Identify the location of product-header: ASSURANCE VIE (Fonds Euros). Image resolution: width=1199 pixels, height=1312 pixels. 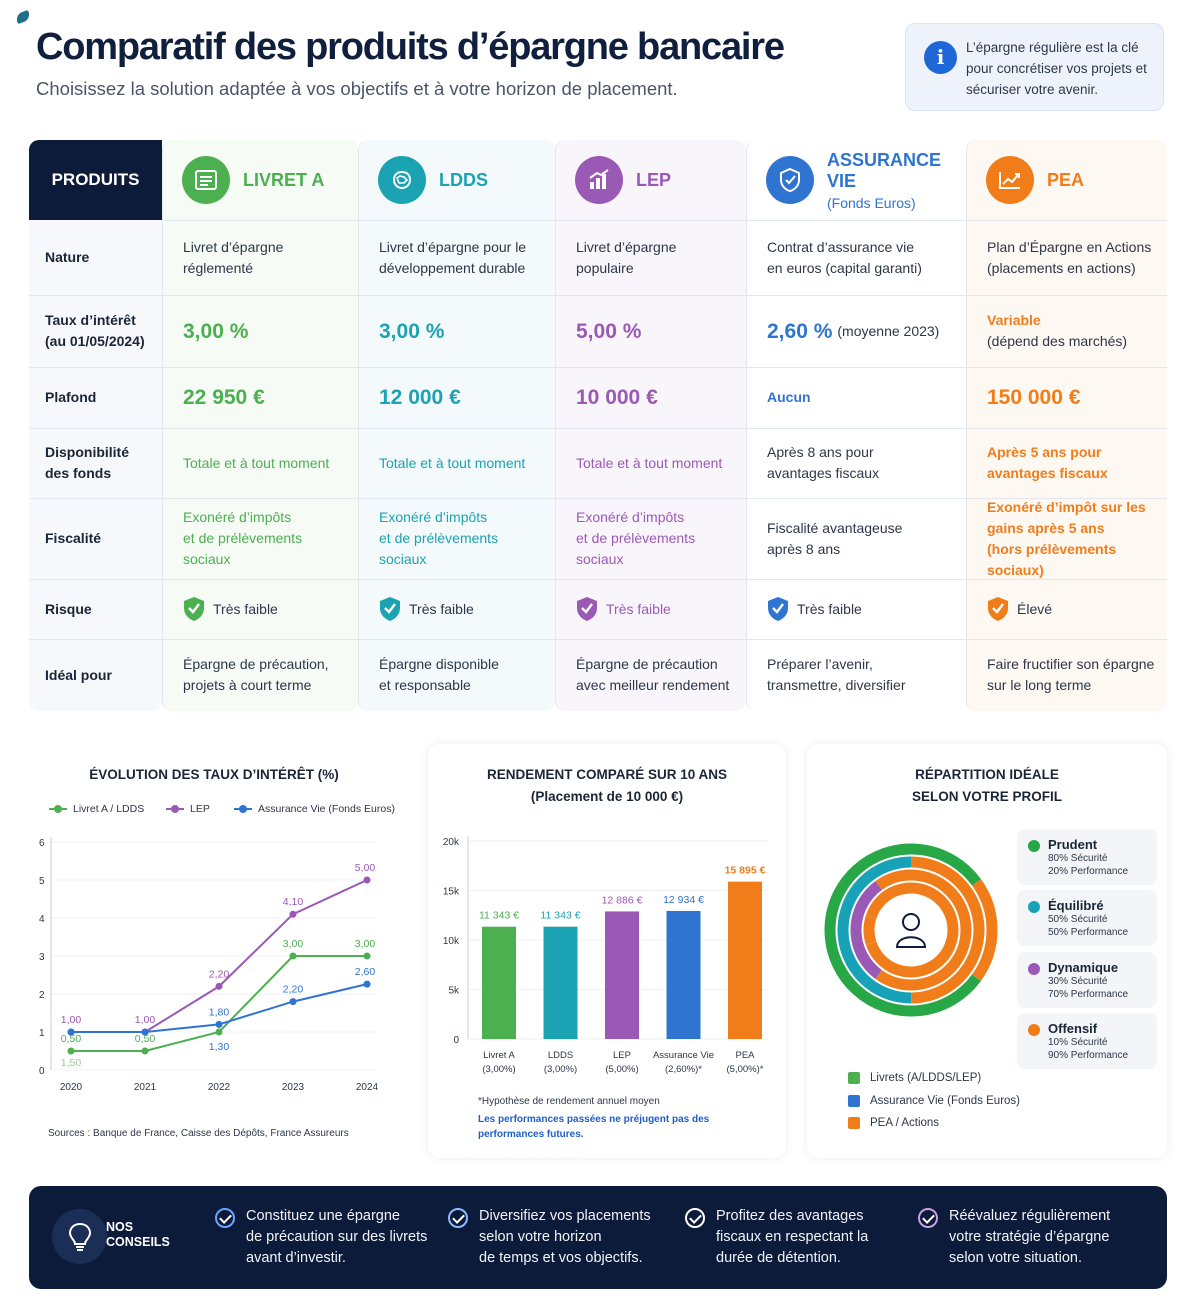
(856, 180).